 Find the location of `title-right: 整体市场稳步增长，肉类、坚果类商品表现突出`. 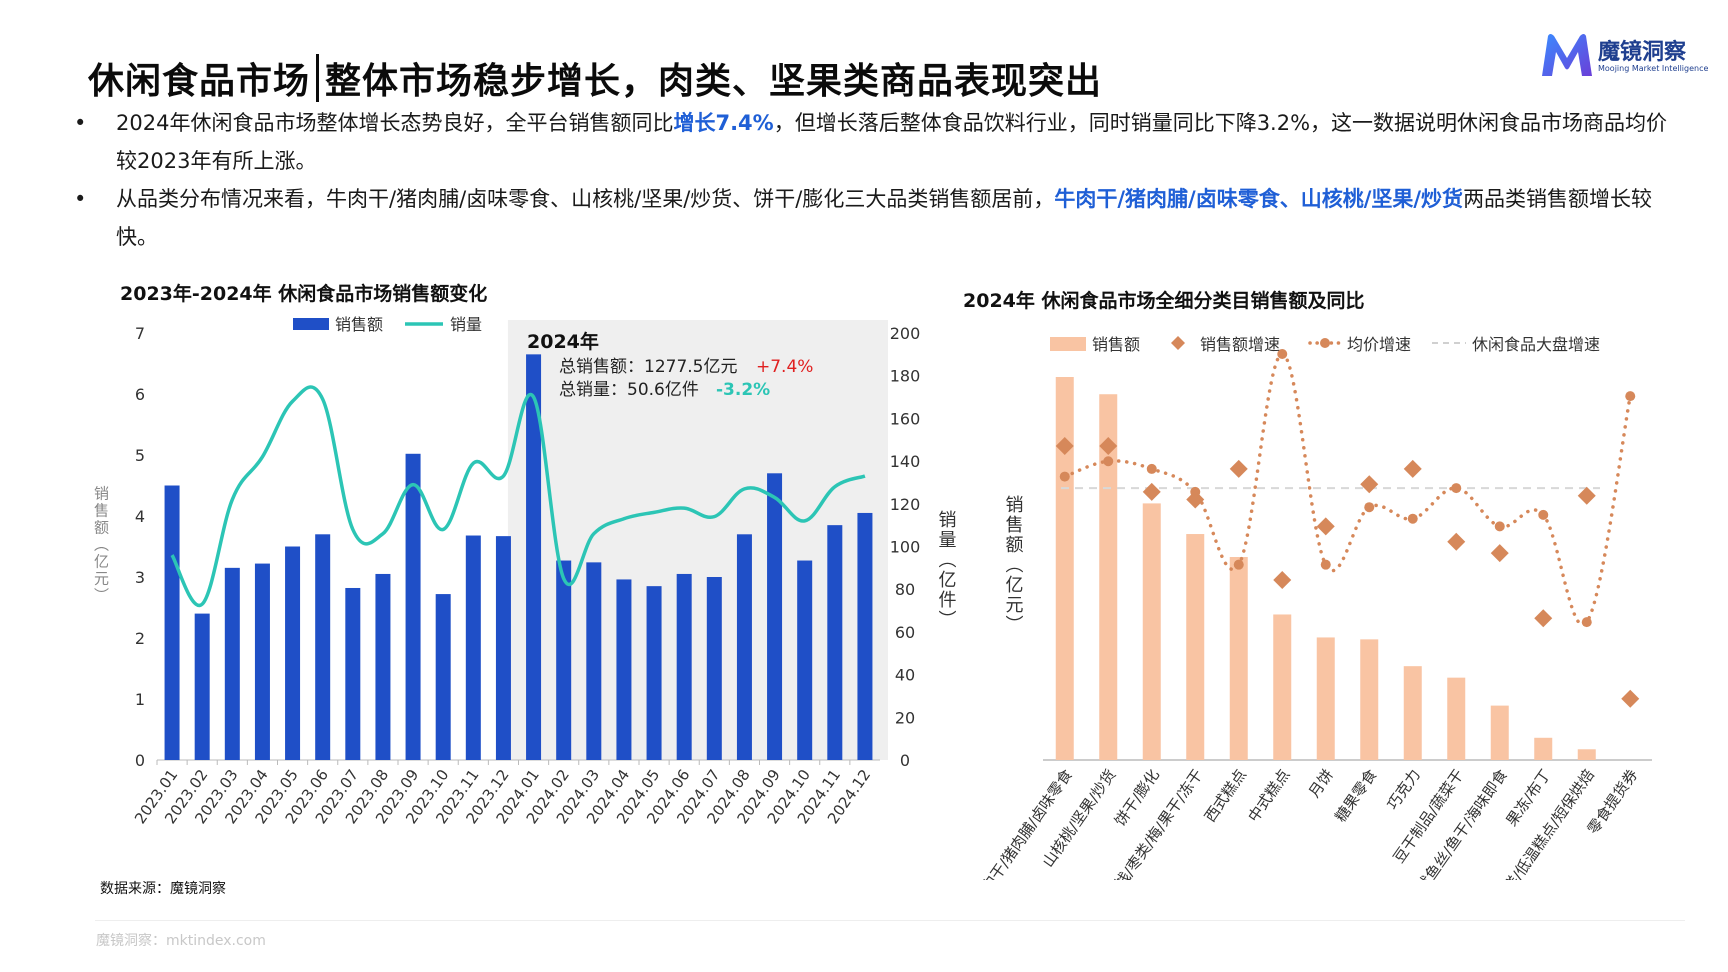

title-right: 整体市场稳步增长，肉类、坚果类商品表现突出 is located at coordinates (714, 81).